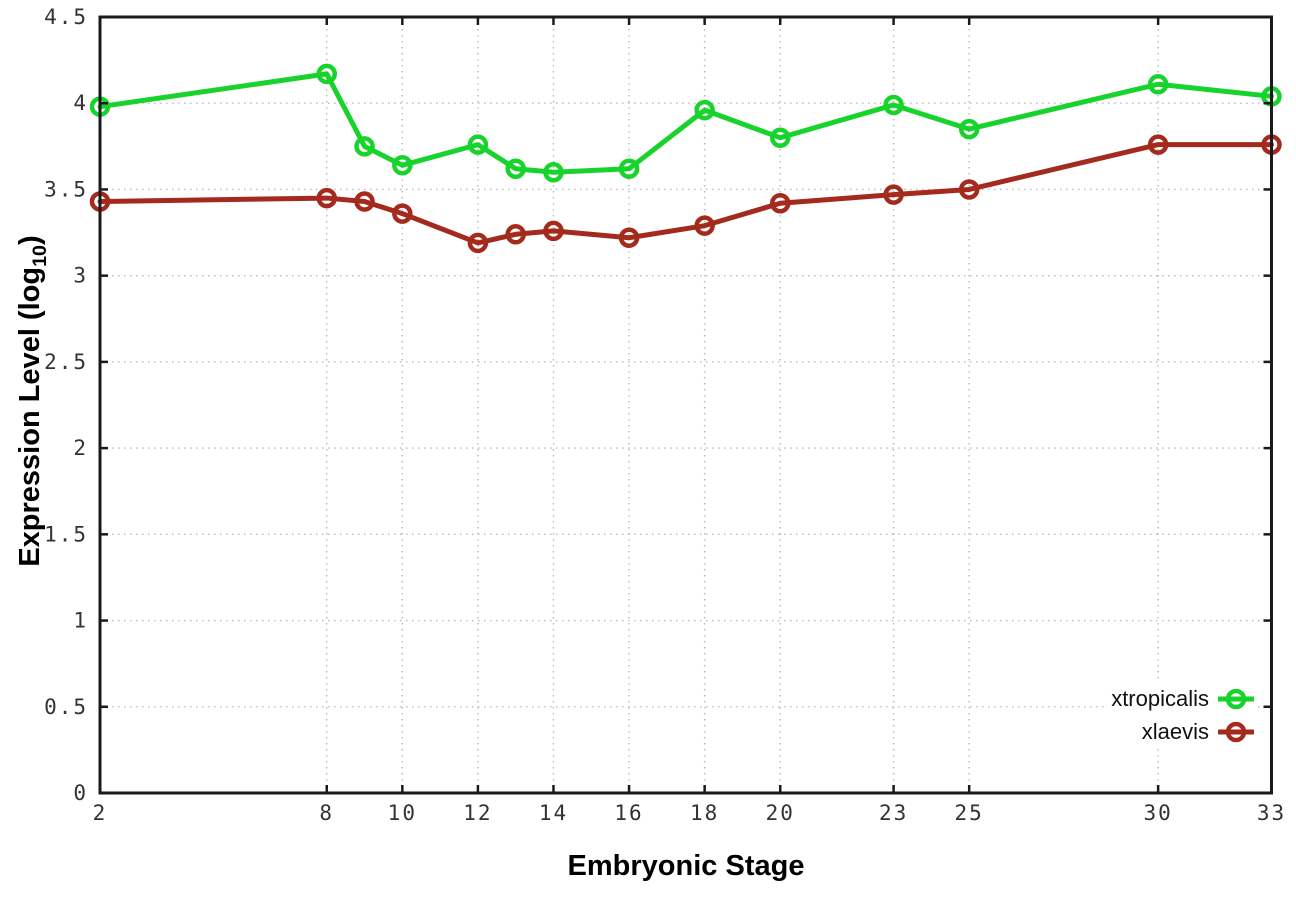 This screenshot has width=1296, height=907. Describe the element at coordinates (704, 813) in the screenshot. I see `x-tick-label: 18` at that location.